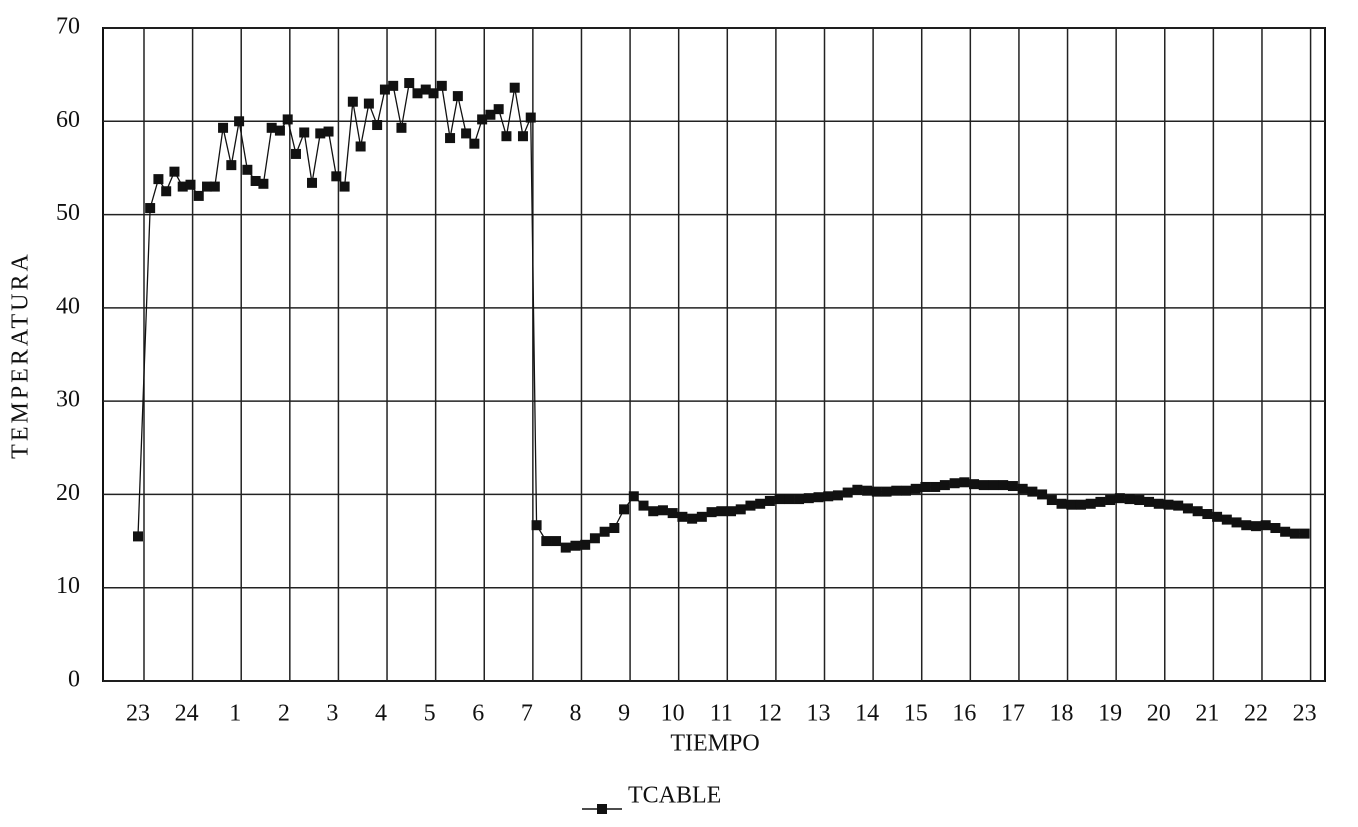 The height and width of the screenshot is (827, 1358). I want to click on x-tick-label: 5, so click(430, 714).